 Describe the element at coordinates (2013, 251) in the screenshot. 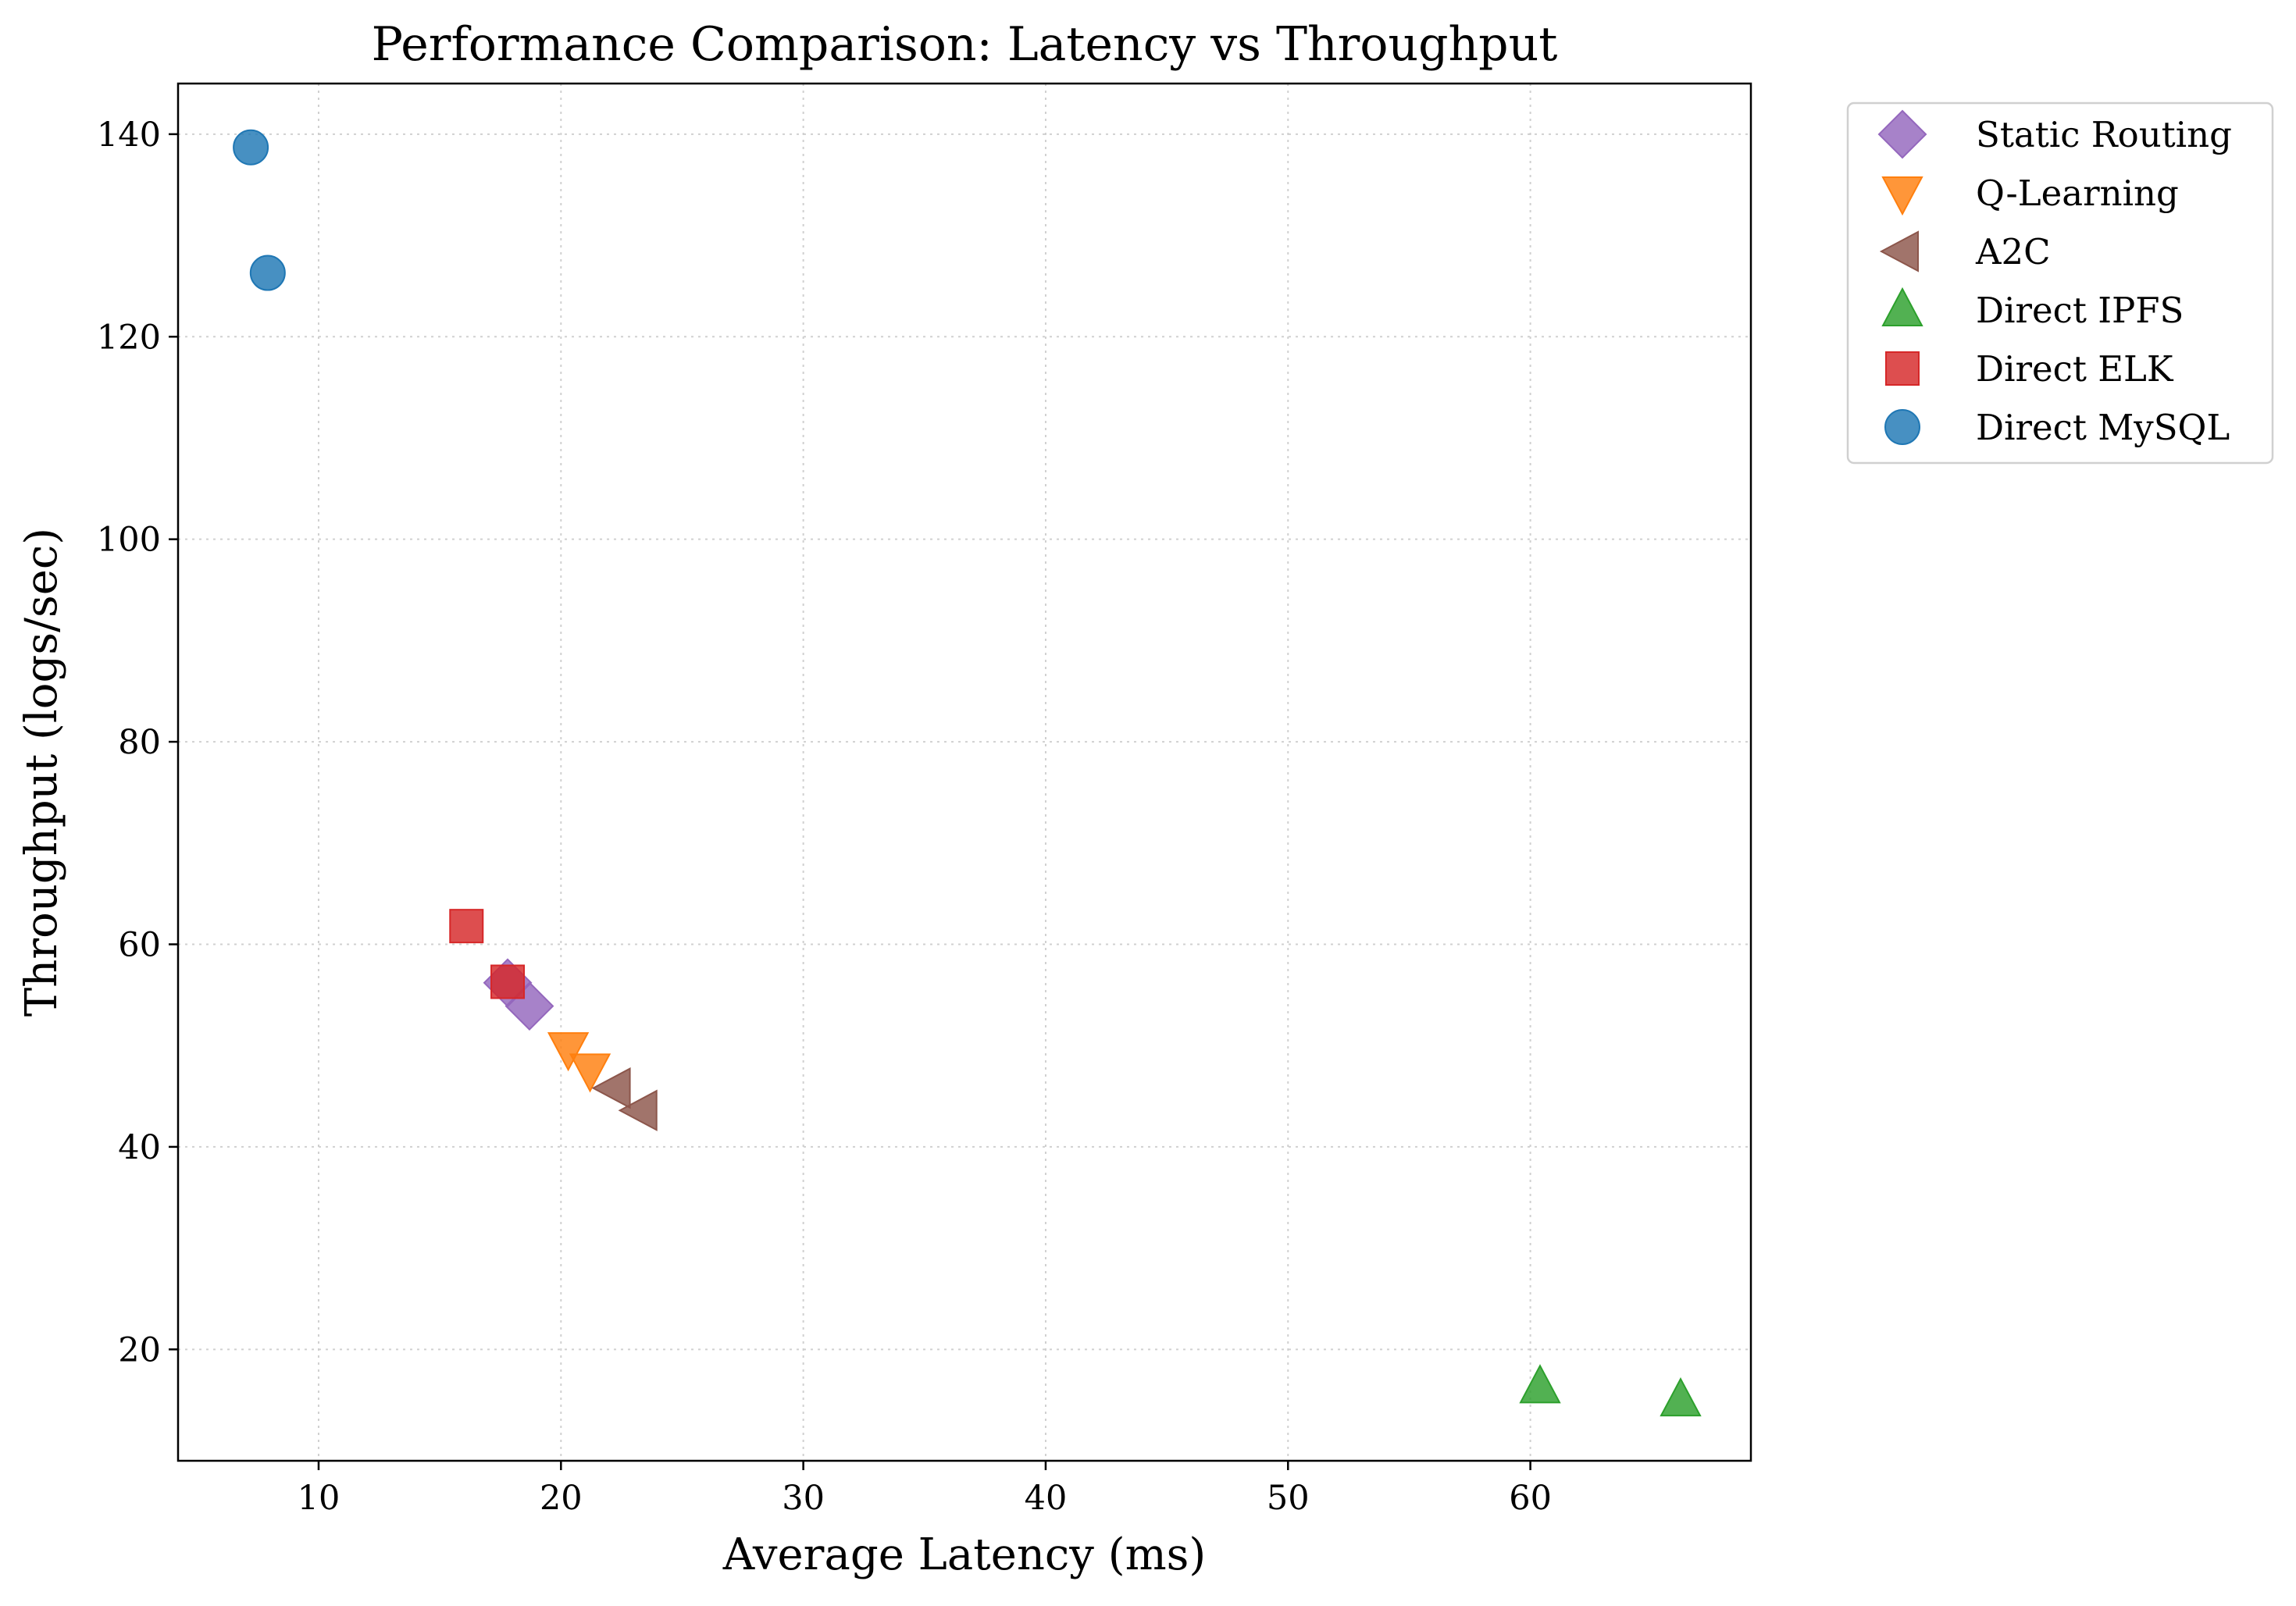

I see `legend-label: A2C` at that location.